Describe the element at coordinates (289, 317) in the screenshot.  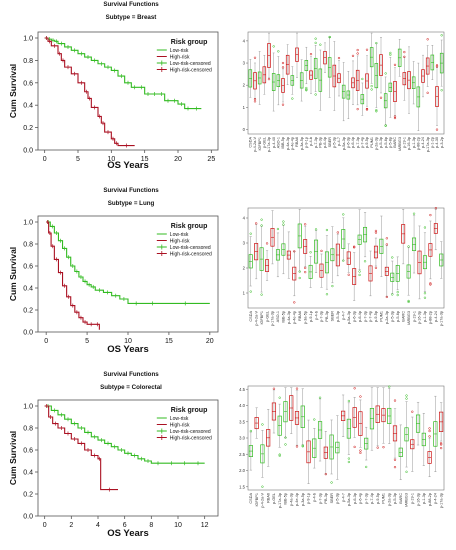
I see `category-label: p-4a-3p` at that location.